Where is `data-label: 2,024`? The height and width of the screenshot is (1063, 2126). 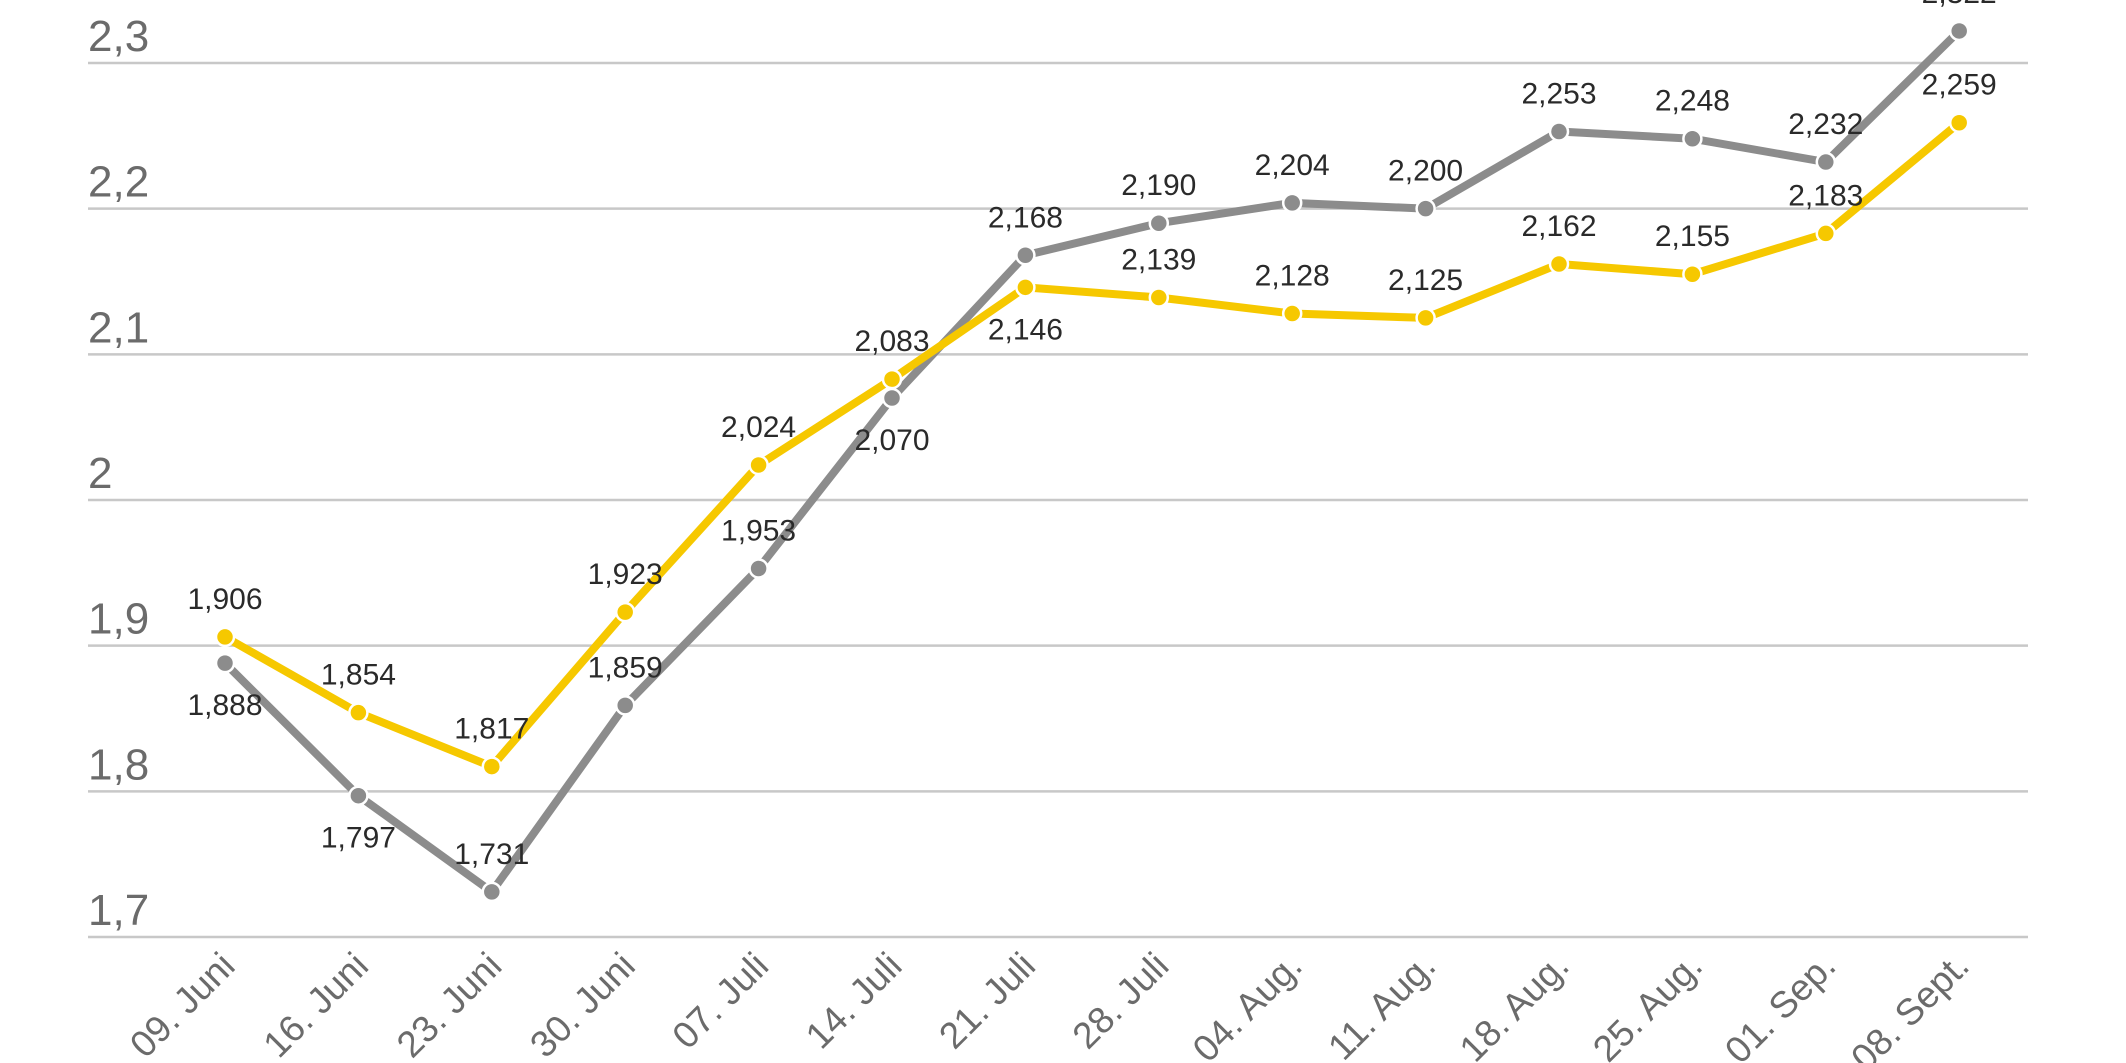
data-label: 2,024 is located at coordinates (758, 427).